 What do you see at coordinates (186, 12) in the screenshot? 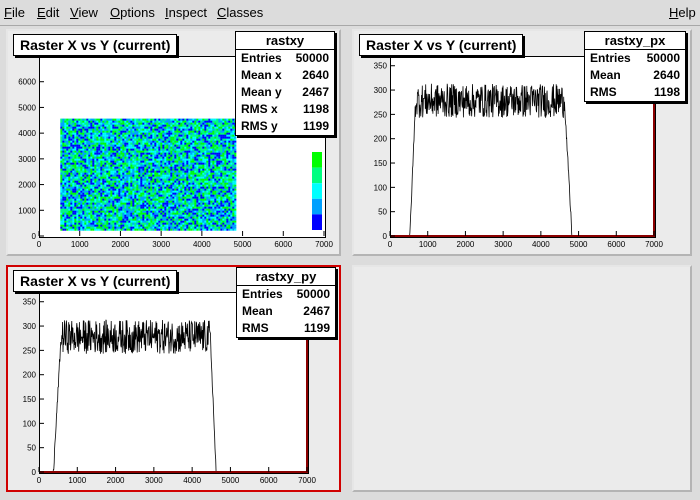
I see `menu-inspect: Inspect` at bounding box center [186, 12].